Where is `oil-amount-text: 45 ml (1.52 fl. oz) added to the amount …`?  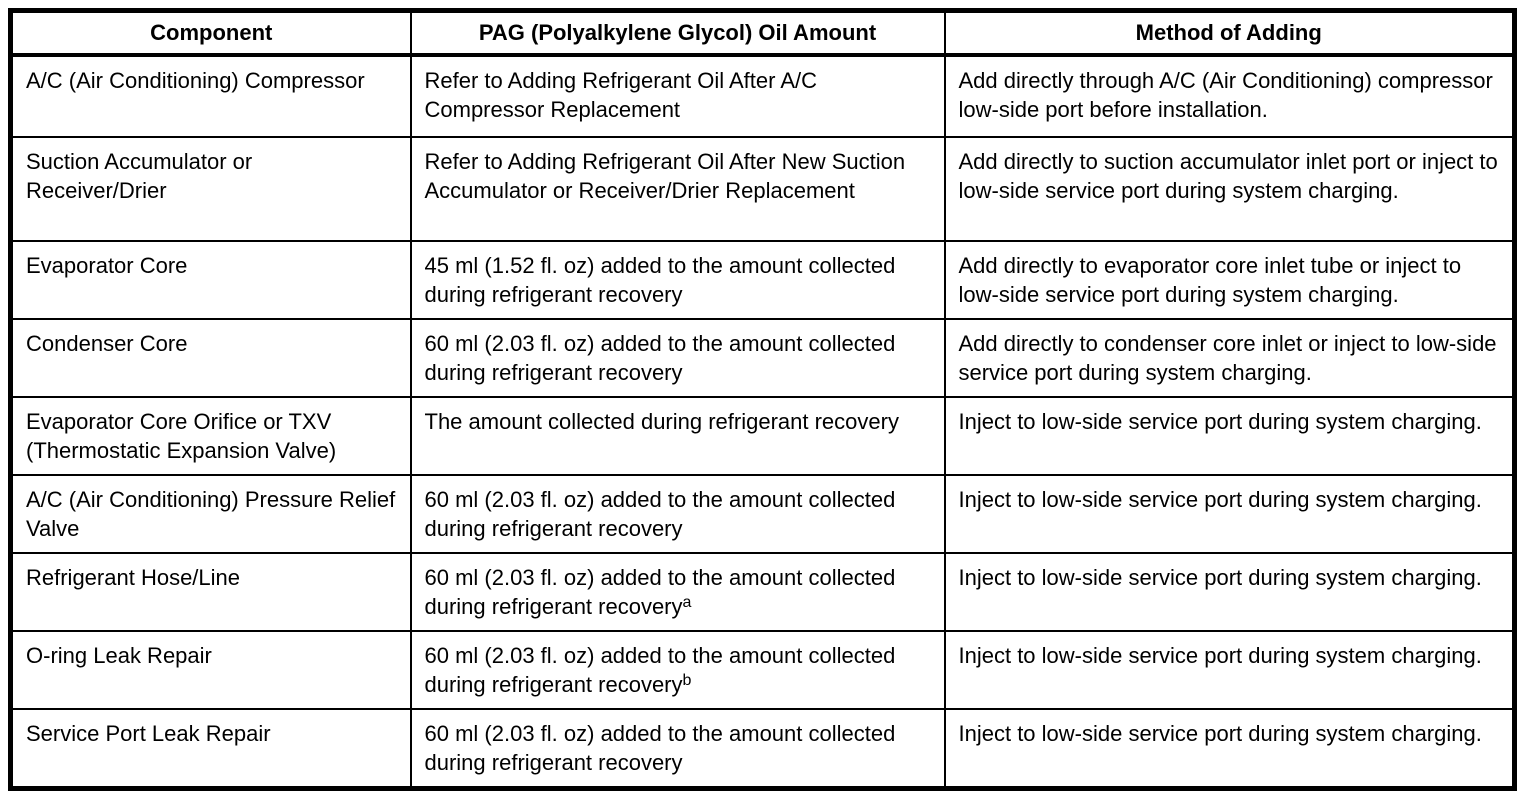 oil-amount-text: 45 ml (1.52 fl. oz) added to the amount … is located at coordinates (660, 279).